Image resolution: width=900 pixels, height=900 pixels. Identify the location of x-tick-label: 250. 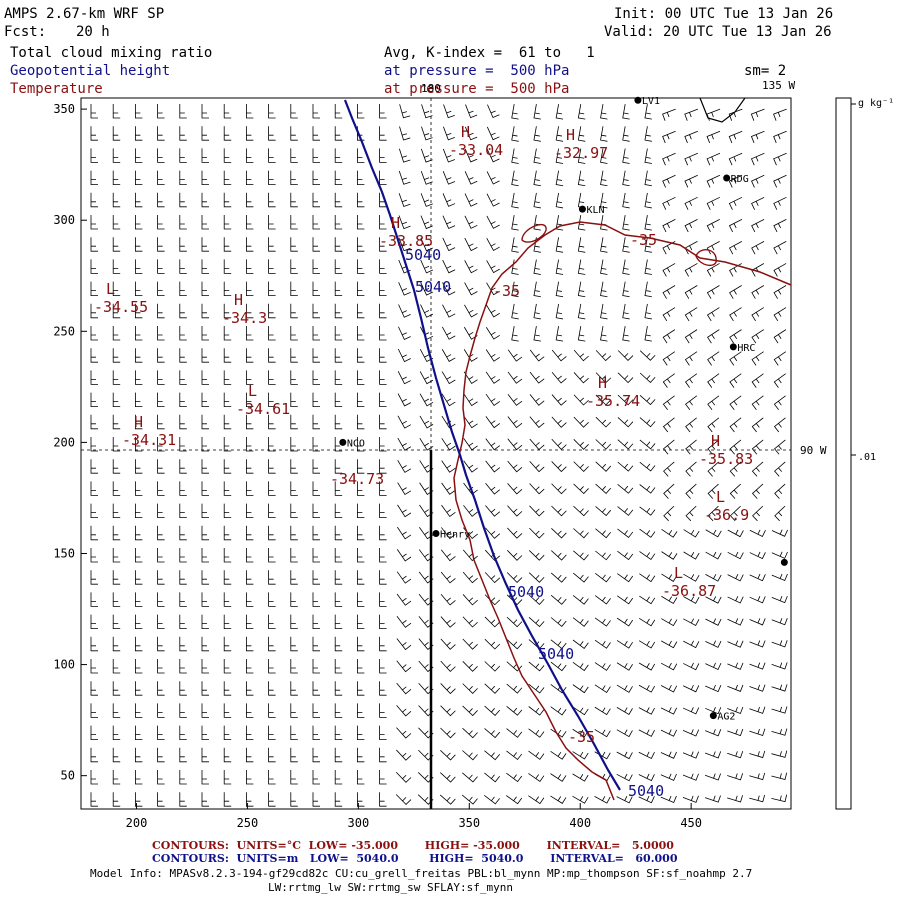
(248, 823).